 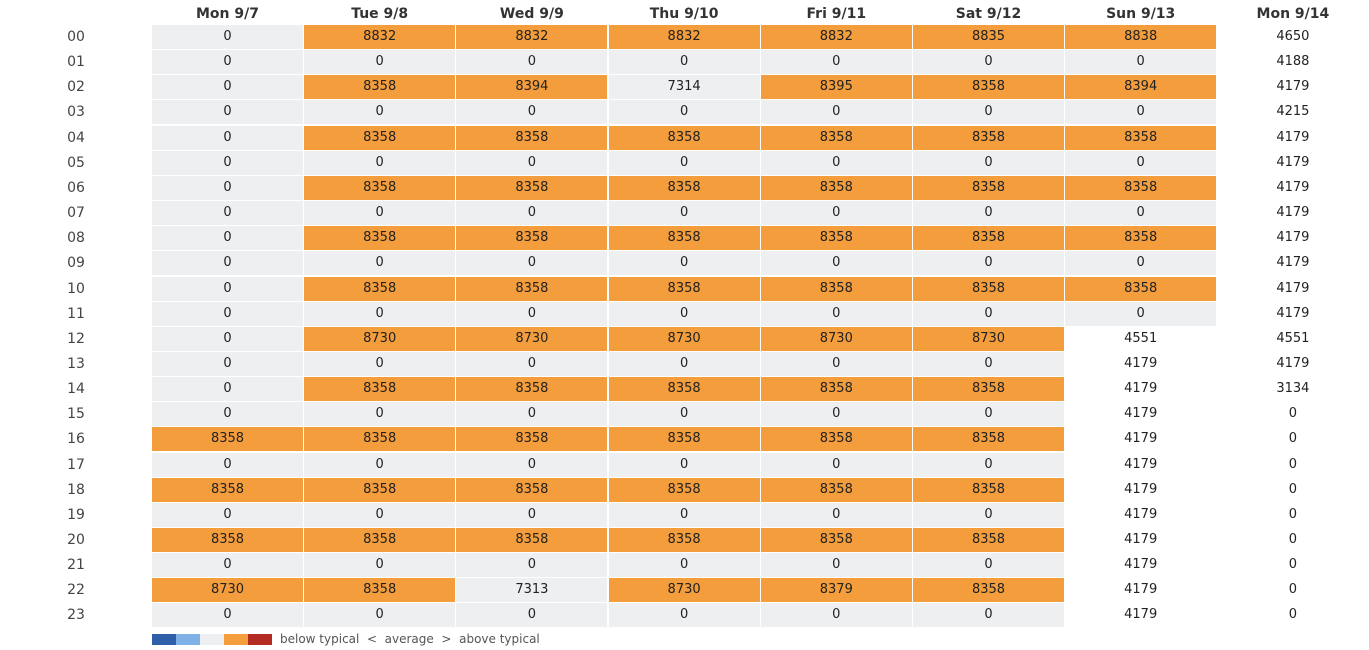 What do you see at coordinates (188, 639) in the screenshot?
I see `legend-swatch-below` at bounding box center [188, 639].